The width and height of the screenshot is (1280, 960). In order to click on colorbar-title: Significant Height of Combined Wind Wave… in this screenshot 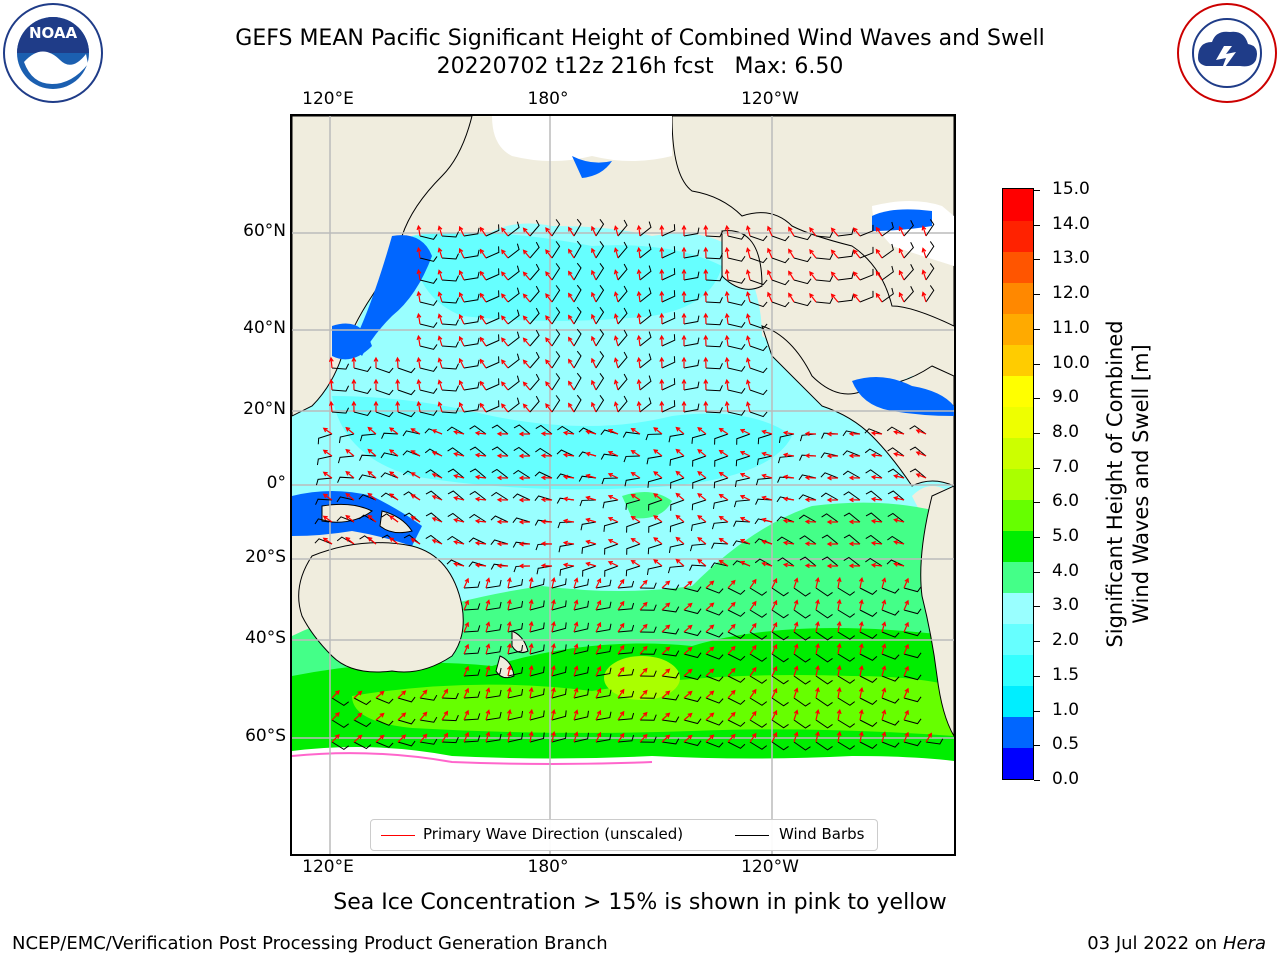, I will do `click(1128, 483)`.